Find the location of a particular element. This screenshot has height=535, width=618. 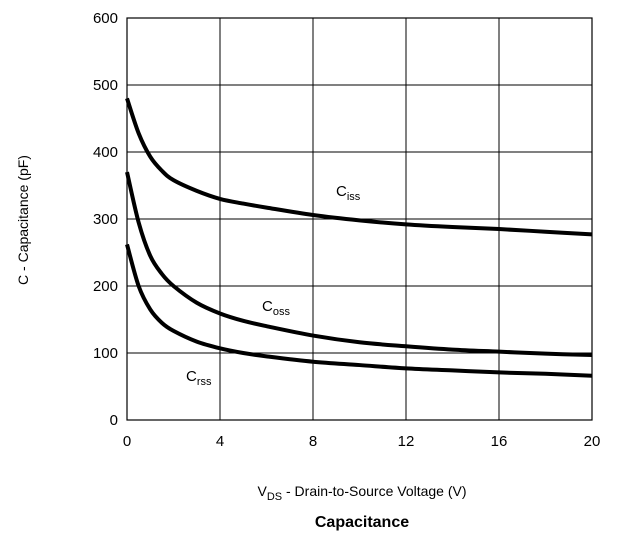

series-label-Ciss: Ciss is located at coordinates (348, 193).